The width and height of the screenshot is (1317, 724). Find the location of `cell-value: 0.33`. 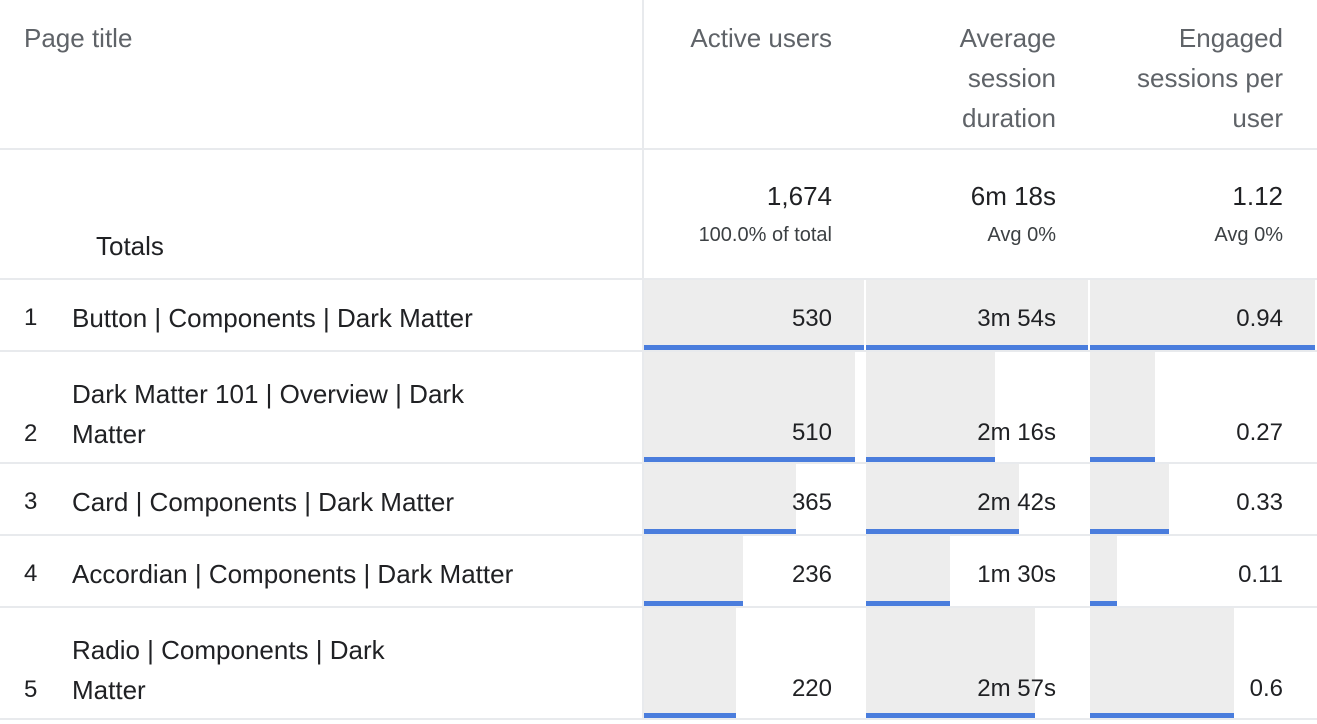

cell-value: 0.33 is located at coordinates (1259, 502).